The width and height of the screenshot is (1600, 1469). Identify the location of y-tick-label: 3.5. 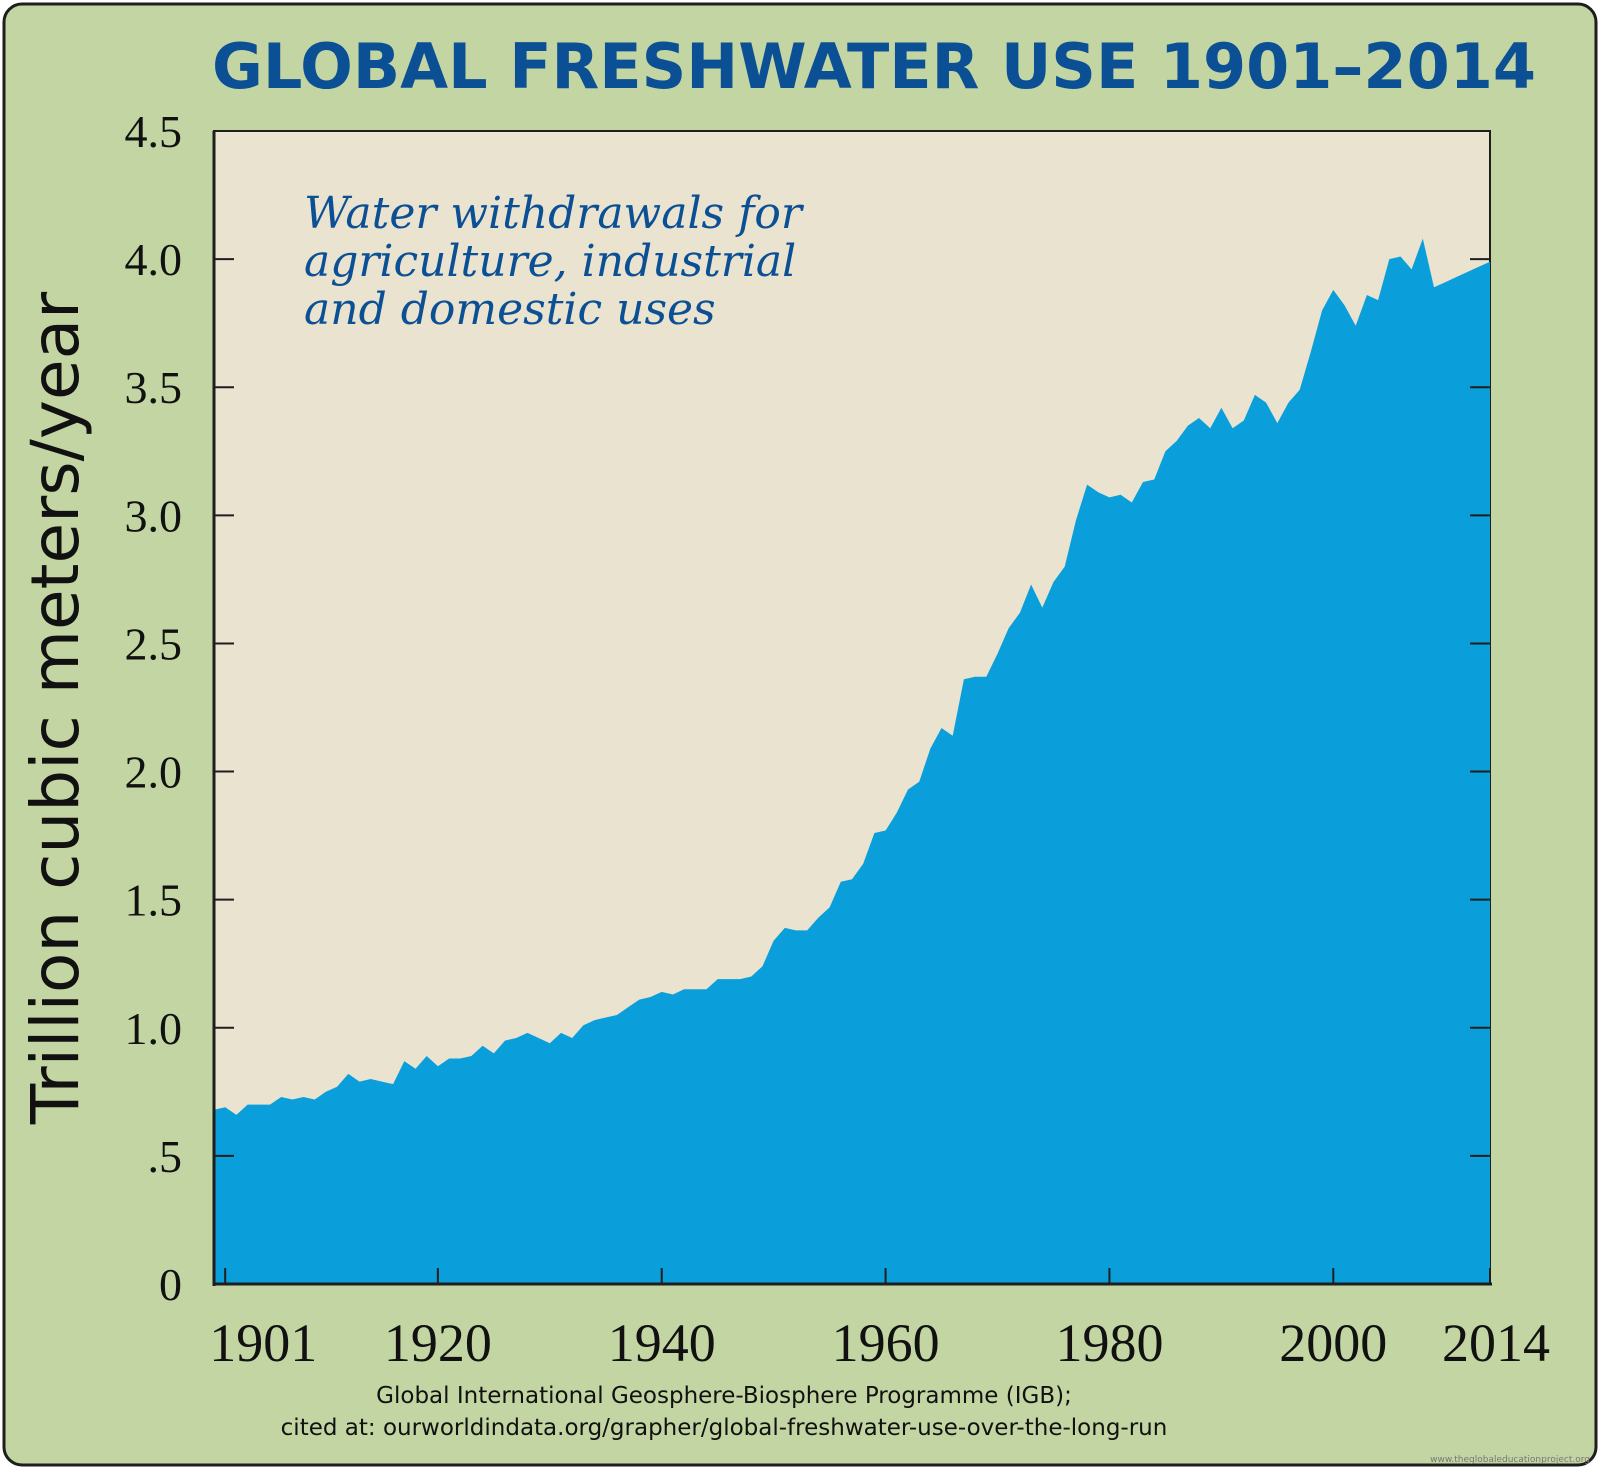
(154, 387).